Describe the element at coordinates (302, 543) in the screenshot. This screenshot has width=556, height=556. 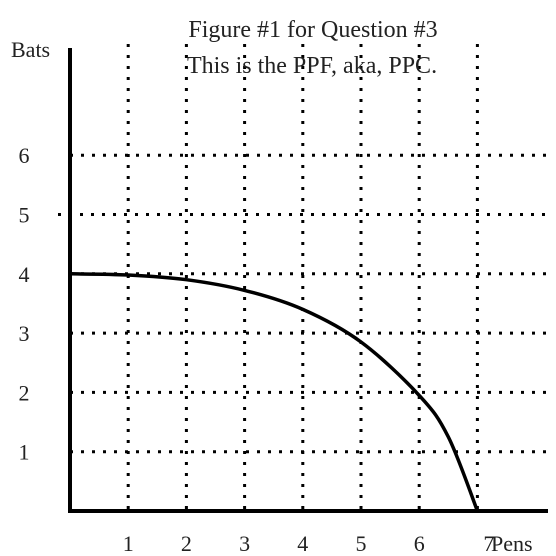
I see `x-tick-label-4: 4` at that location.